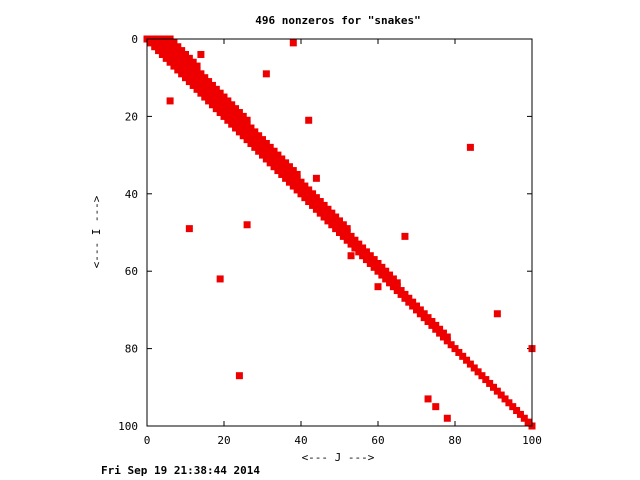 Image resolution: width=640 pixels, height=480 pixels. Describe the element at coordinates (134, 39) in the screenshot. I see `y-tick-label: 0` at that location.